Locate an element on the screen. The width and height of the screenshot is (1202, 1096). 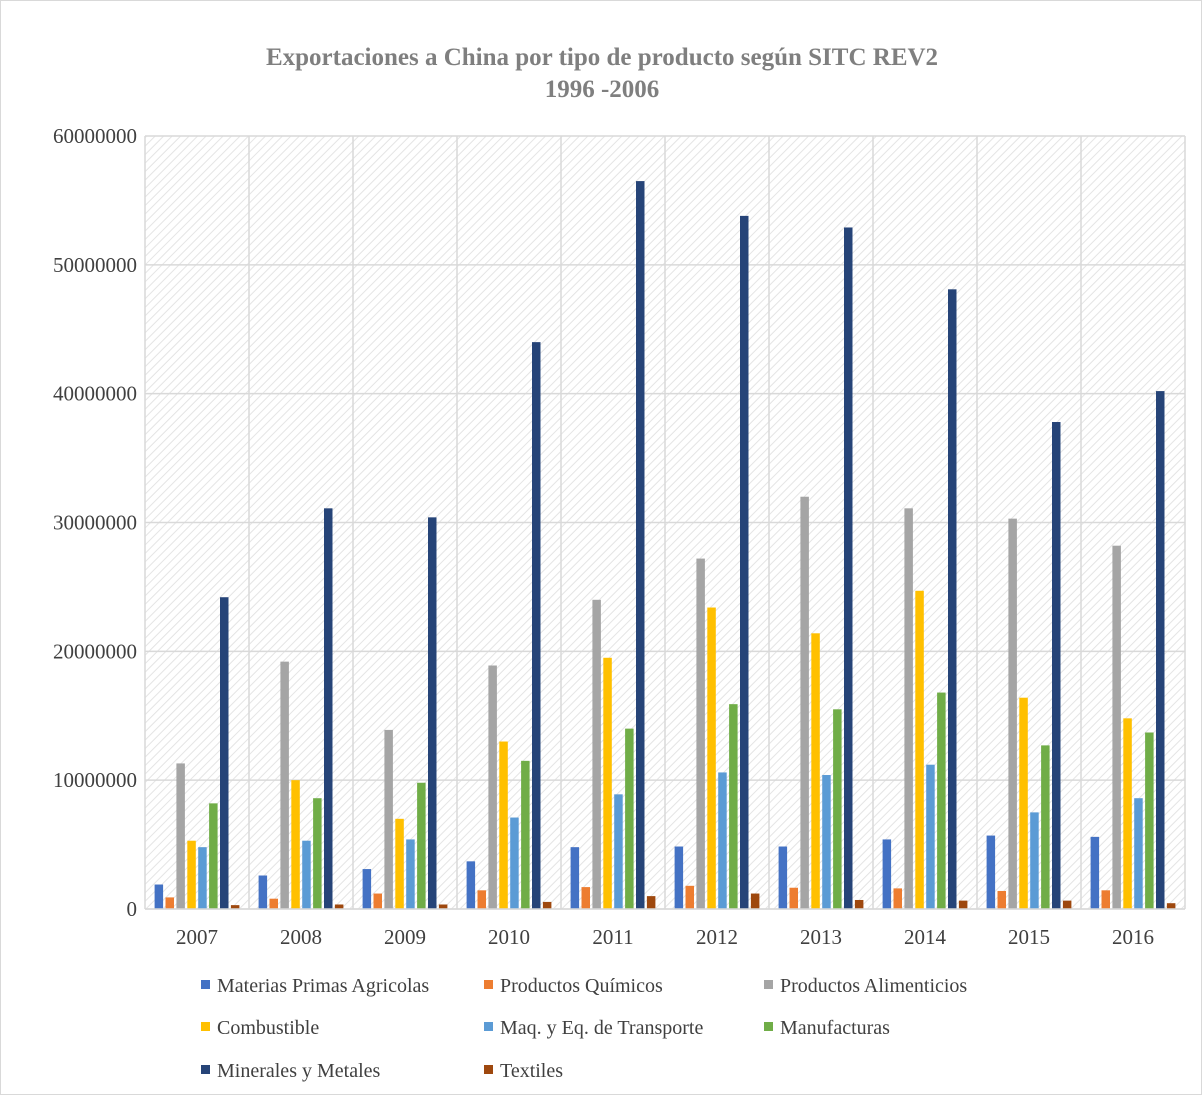
x-tick-label: 2012 is located at coordinates (717, 937).